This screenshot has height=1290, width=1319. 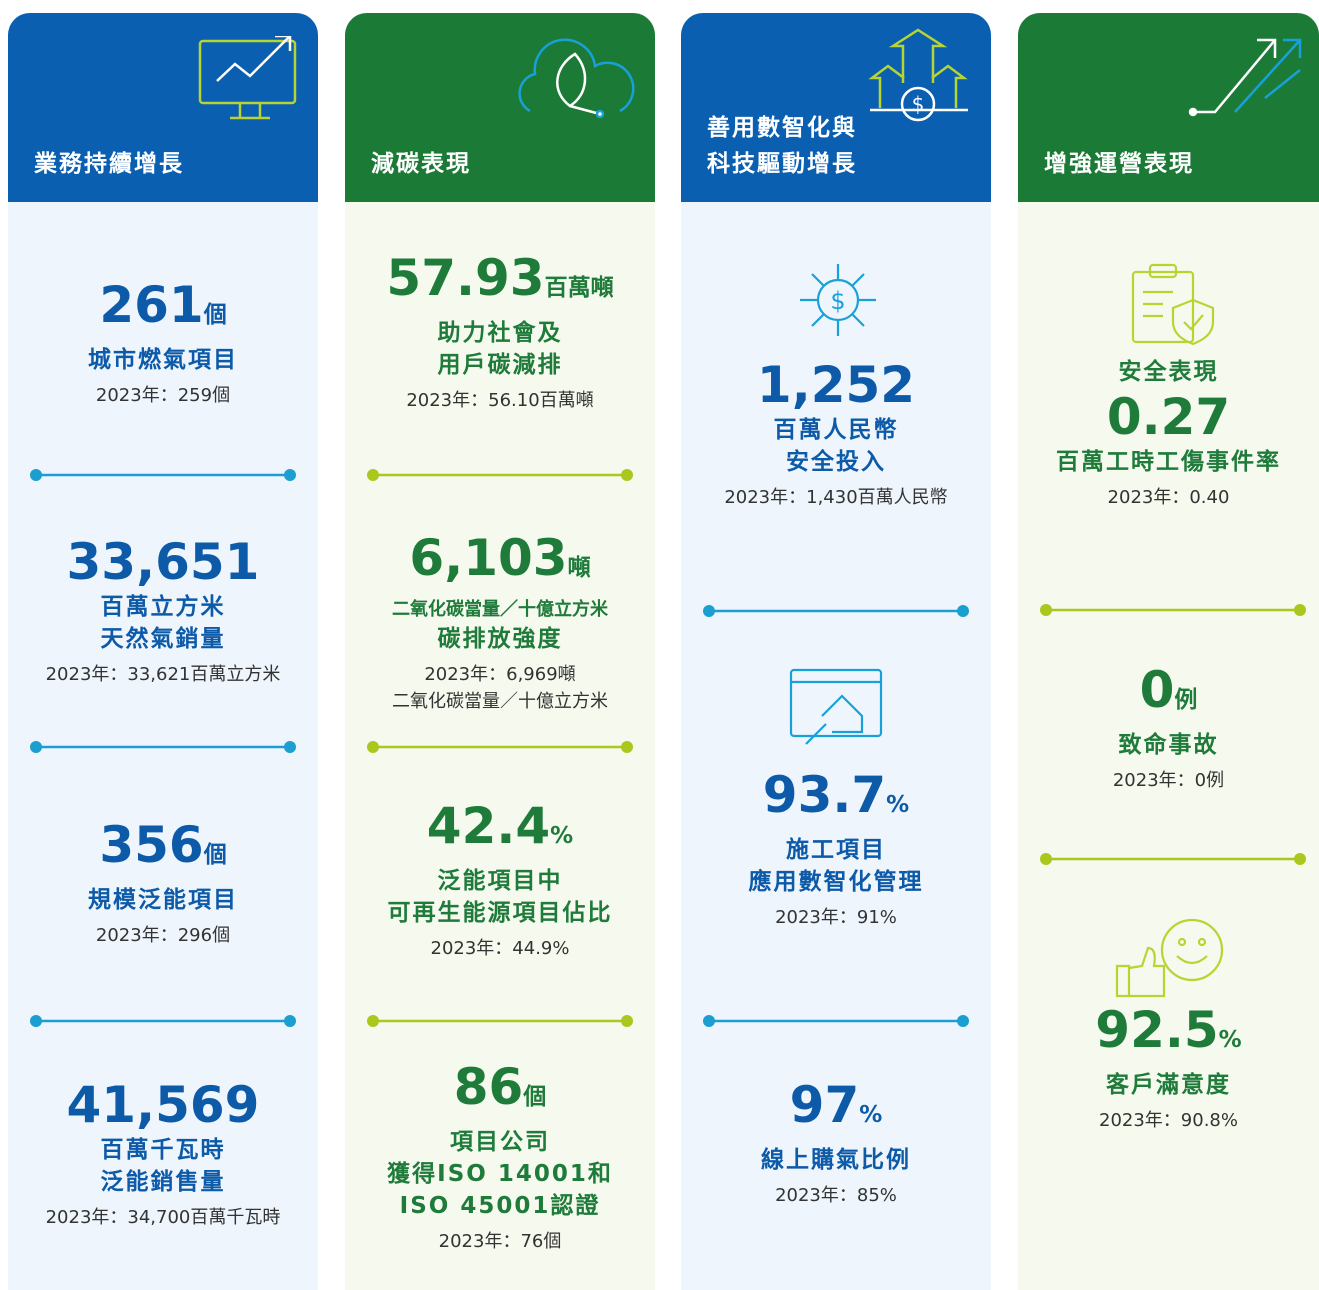 I want to click on metric-label: 施工項目, so click(x=836, y=850).